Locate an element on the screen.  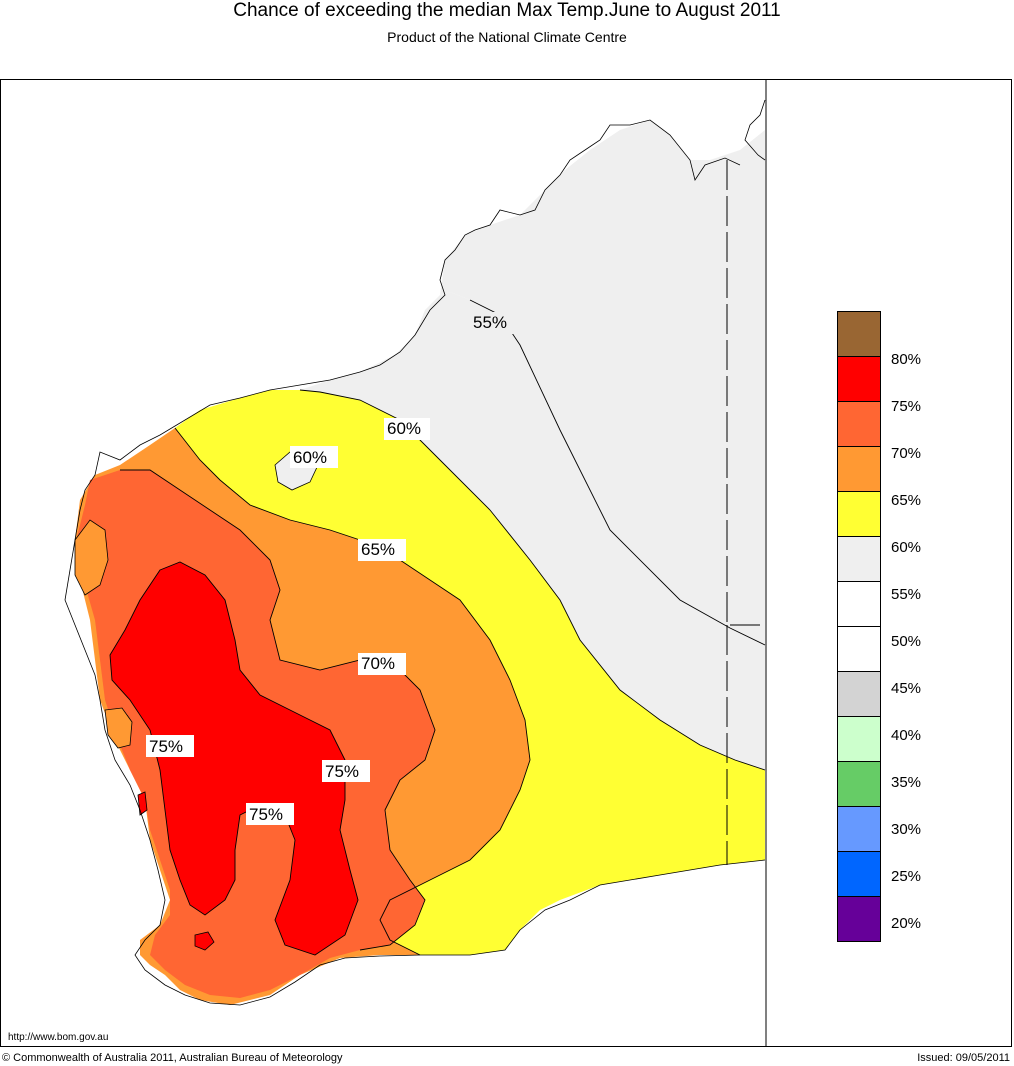
legend-label-25: 25% is located at coordinates (906, 876).